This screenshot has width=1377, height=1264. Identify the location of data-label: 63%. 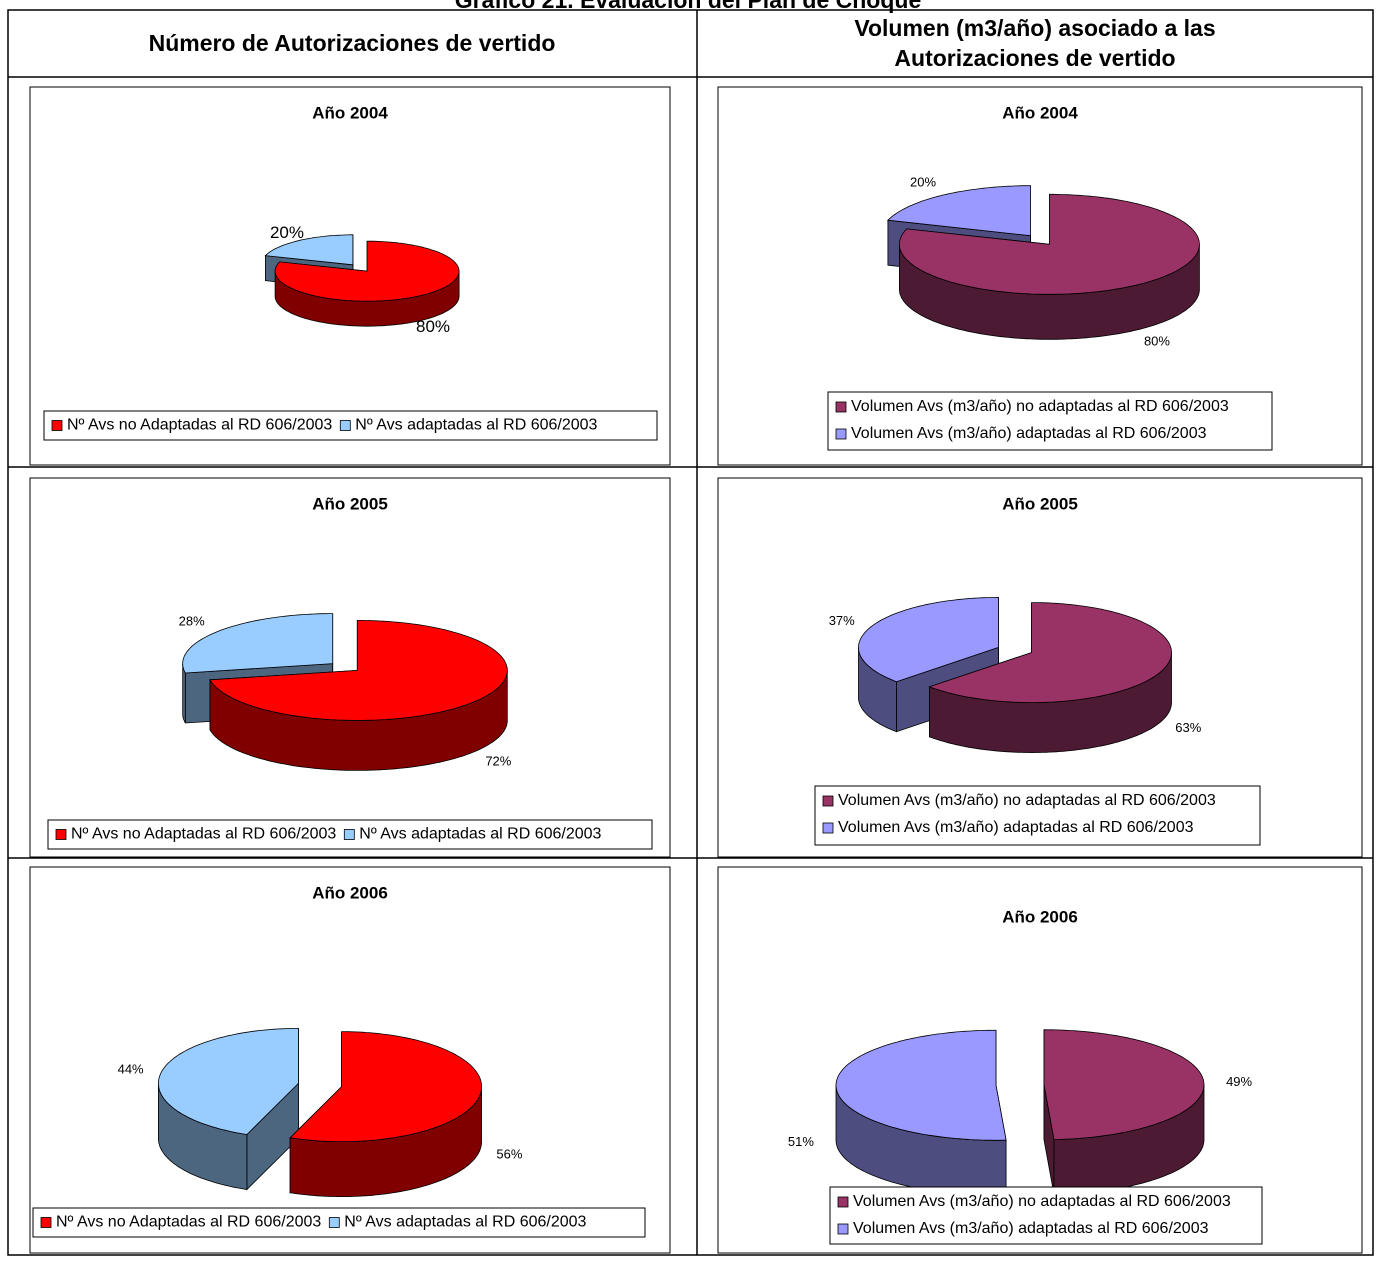
(1188, 727).